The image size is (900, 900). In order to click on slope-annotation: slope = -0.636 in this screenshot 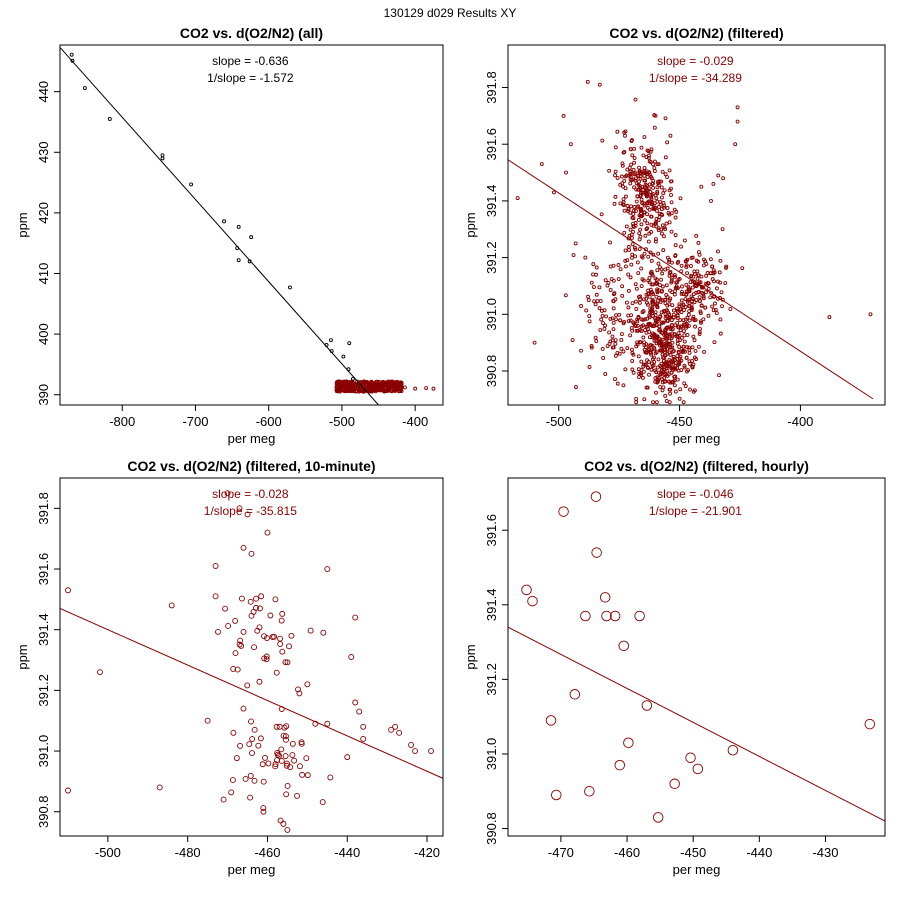, I will do `click(250, 61)`.